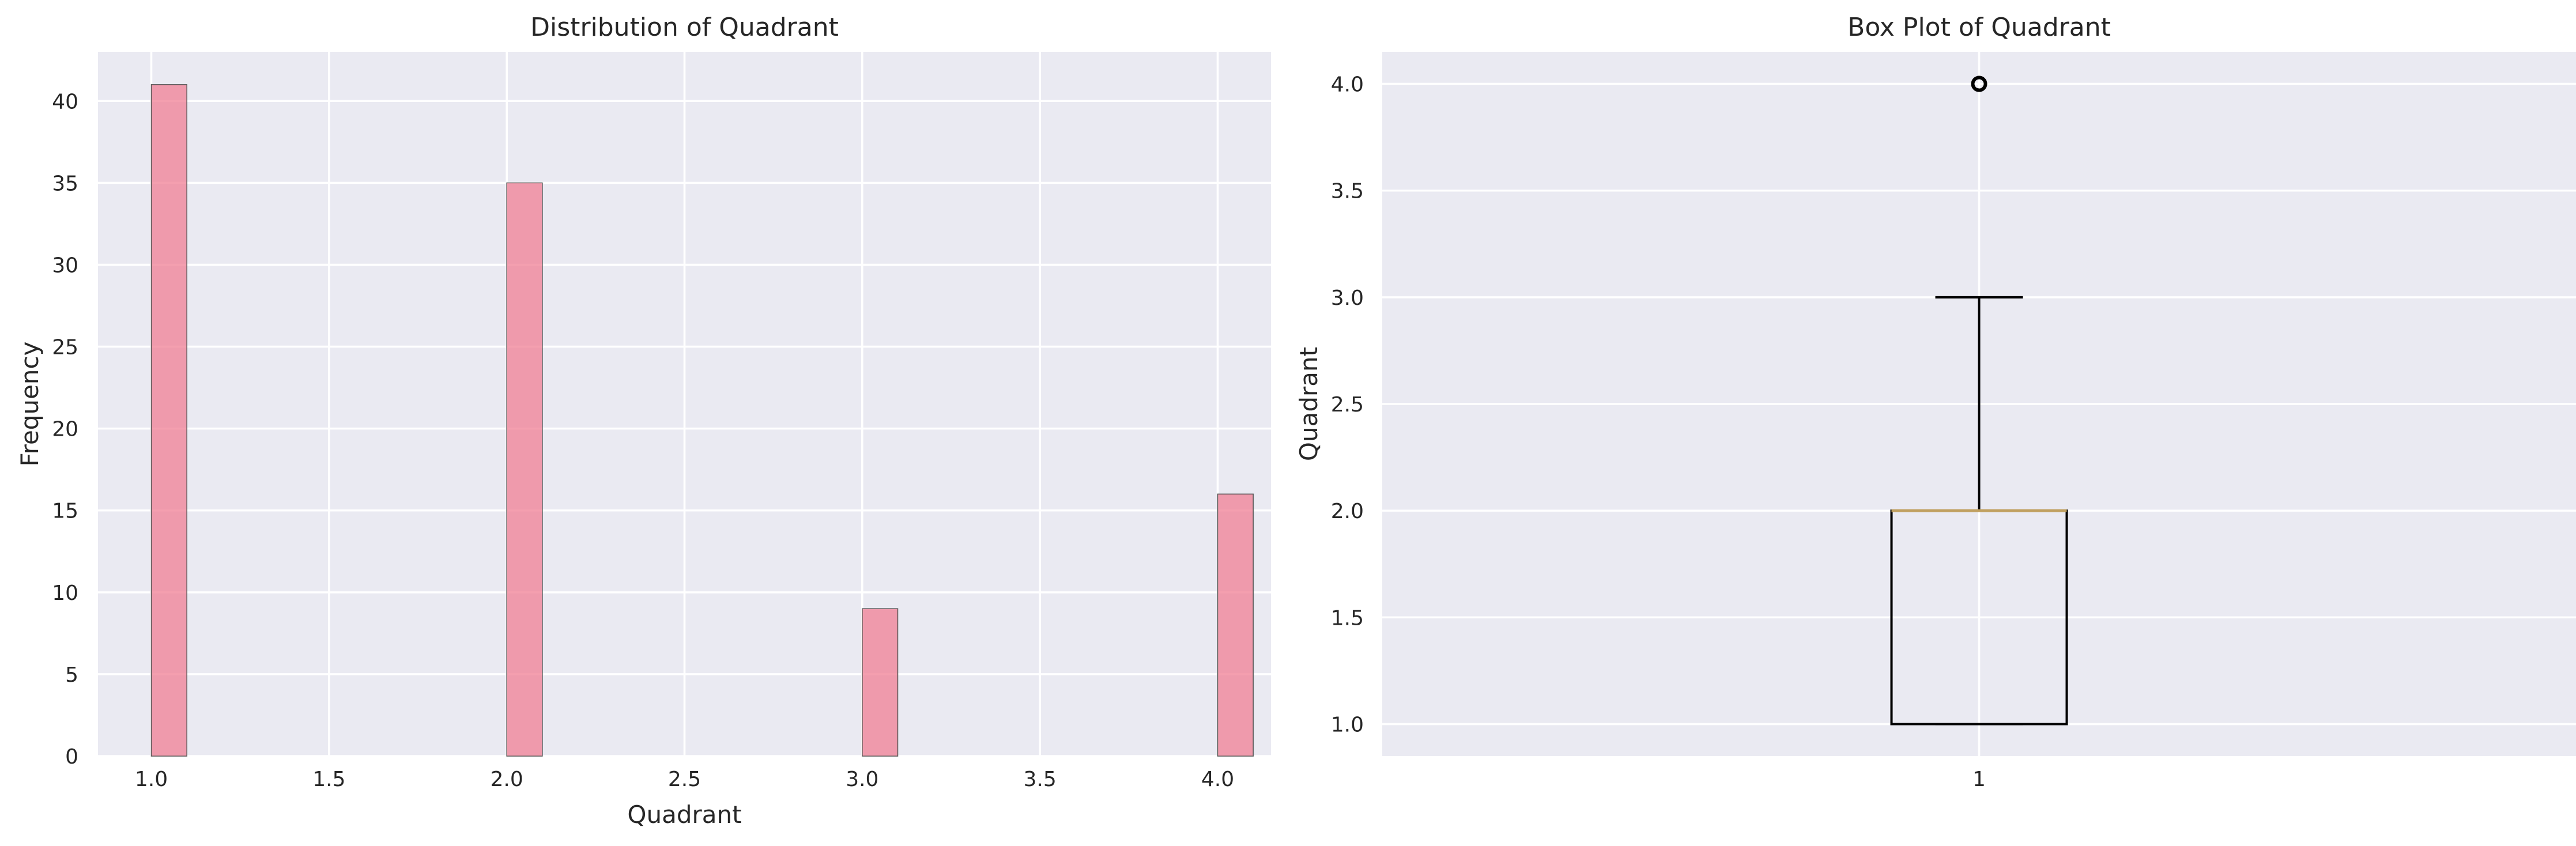 The image size is (2576, 846). I want to click on histogram-x-tick-label: 2.0, so click(507, 779).